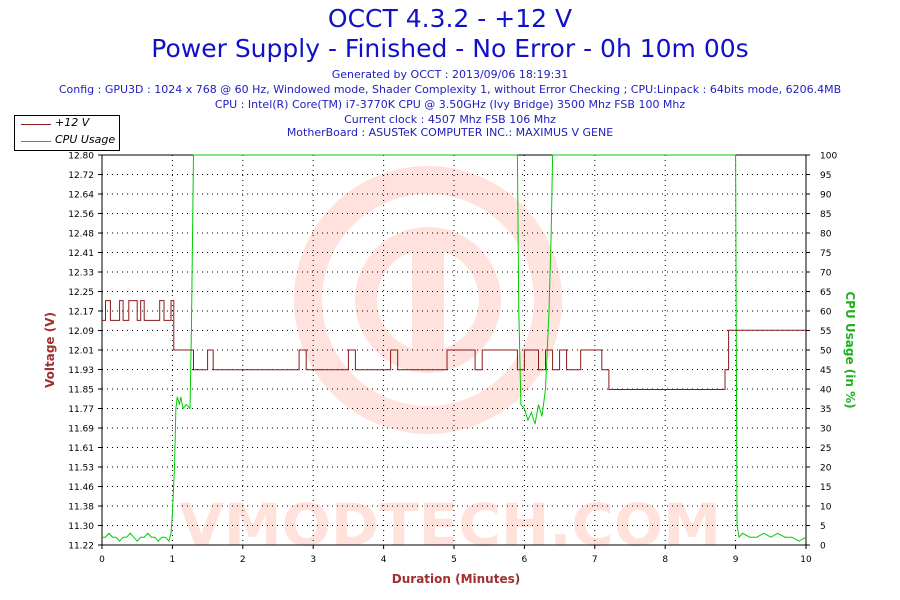 The width and height of the screenshot is (900, 600). What do you see at coordinates (81, 469) in the screenshot?
I see `y-left-tick-label: 11.53` at bounding box center [81, 469].